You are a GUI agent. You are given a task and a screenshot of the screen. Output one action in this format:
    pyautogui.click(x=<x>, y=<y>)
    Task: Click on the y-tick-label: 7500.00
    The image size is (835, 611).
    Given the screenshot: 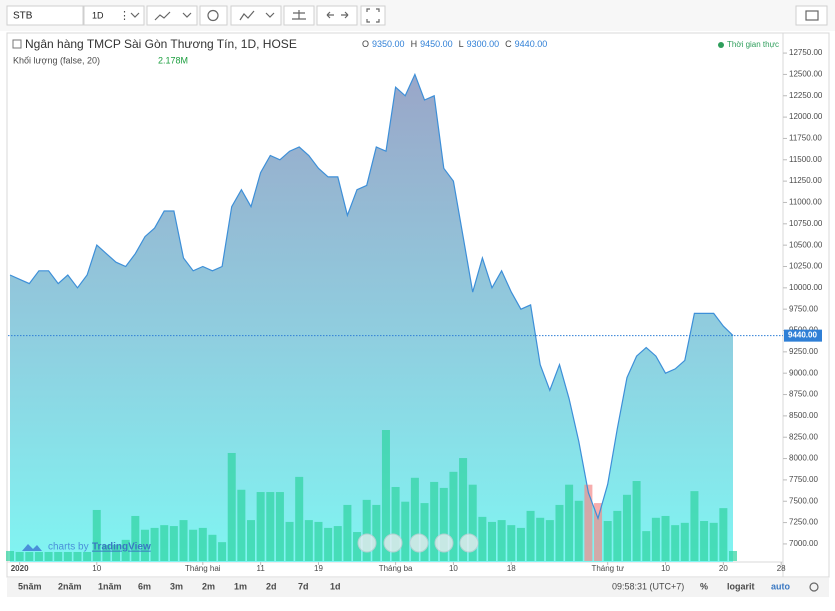 What is the action you would take?
    pyautogui.click(x=803, y=500)
    